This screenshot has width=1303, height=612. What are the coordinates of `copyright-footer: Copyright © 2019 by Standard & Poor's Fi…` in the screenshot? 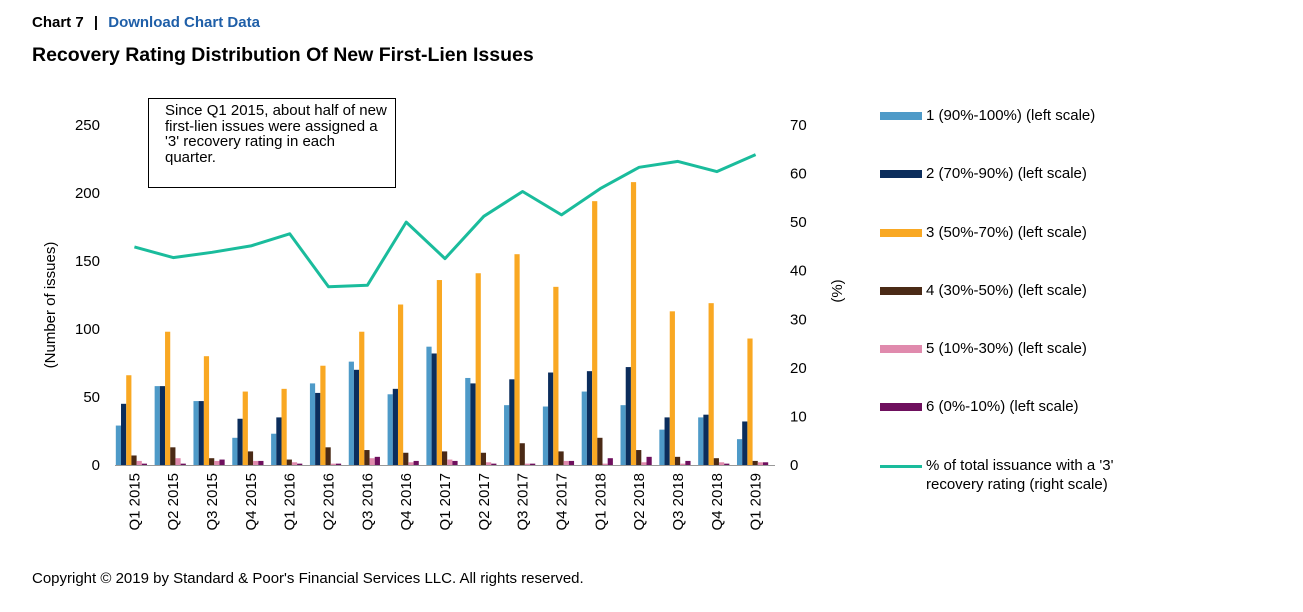 It's located at (308, 578).